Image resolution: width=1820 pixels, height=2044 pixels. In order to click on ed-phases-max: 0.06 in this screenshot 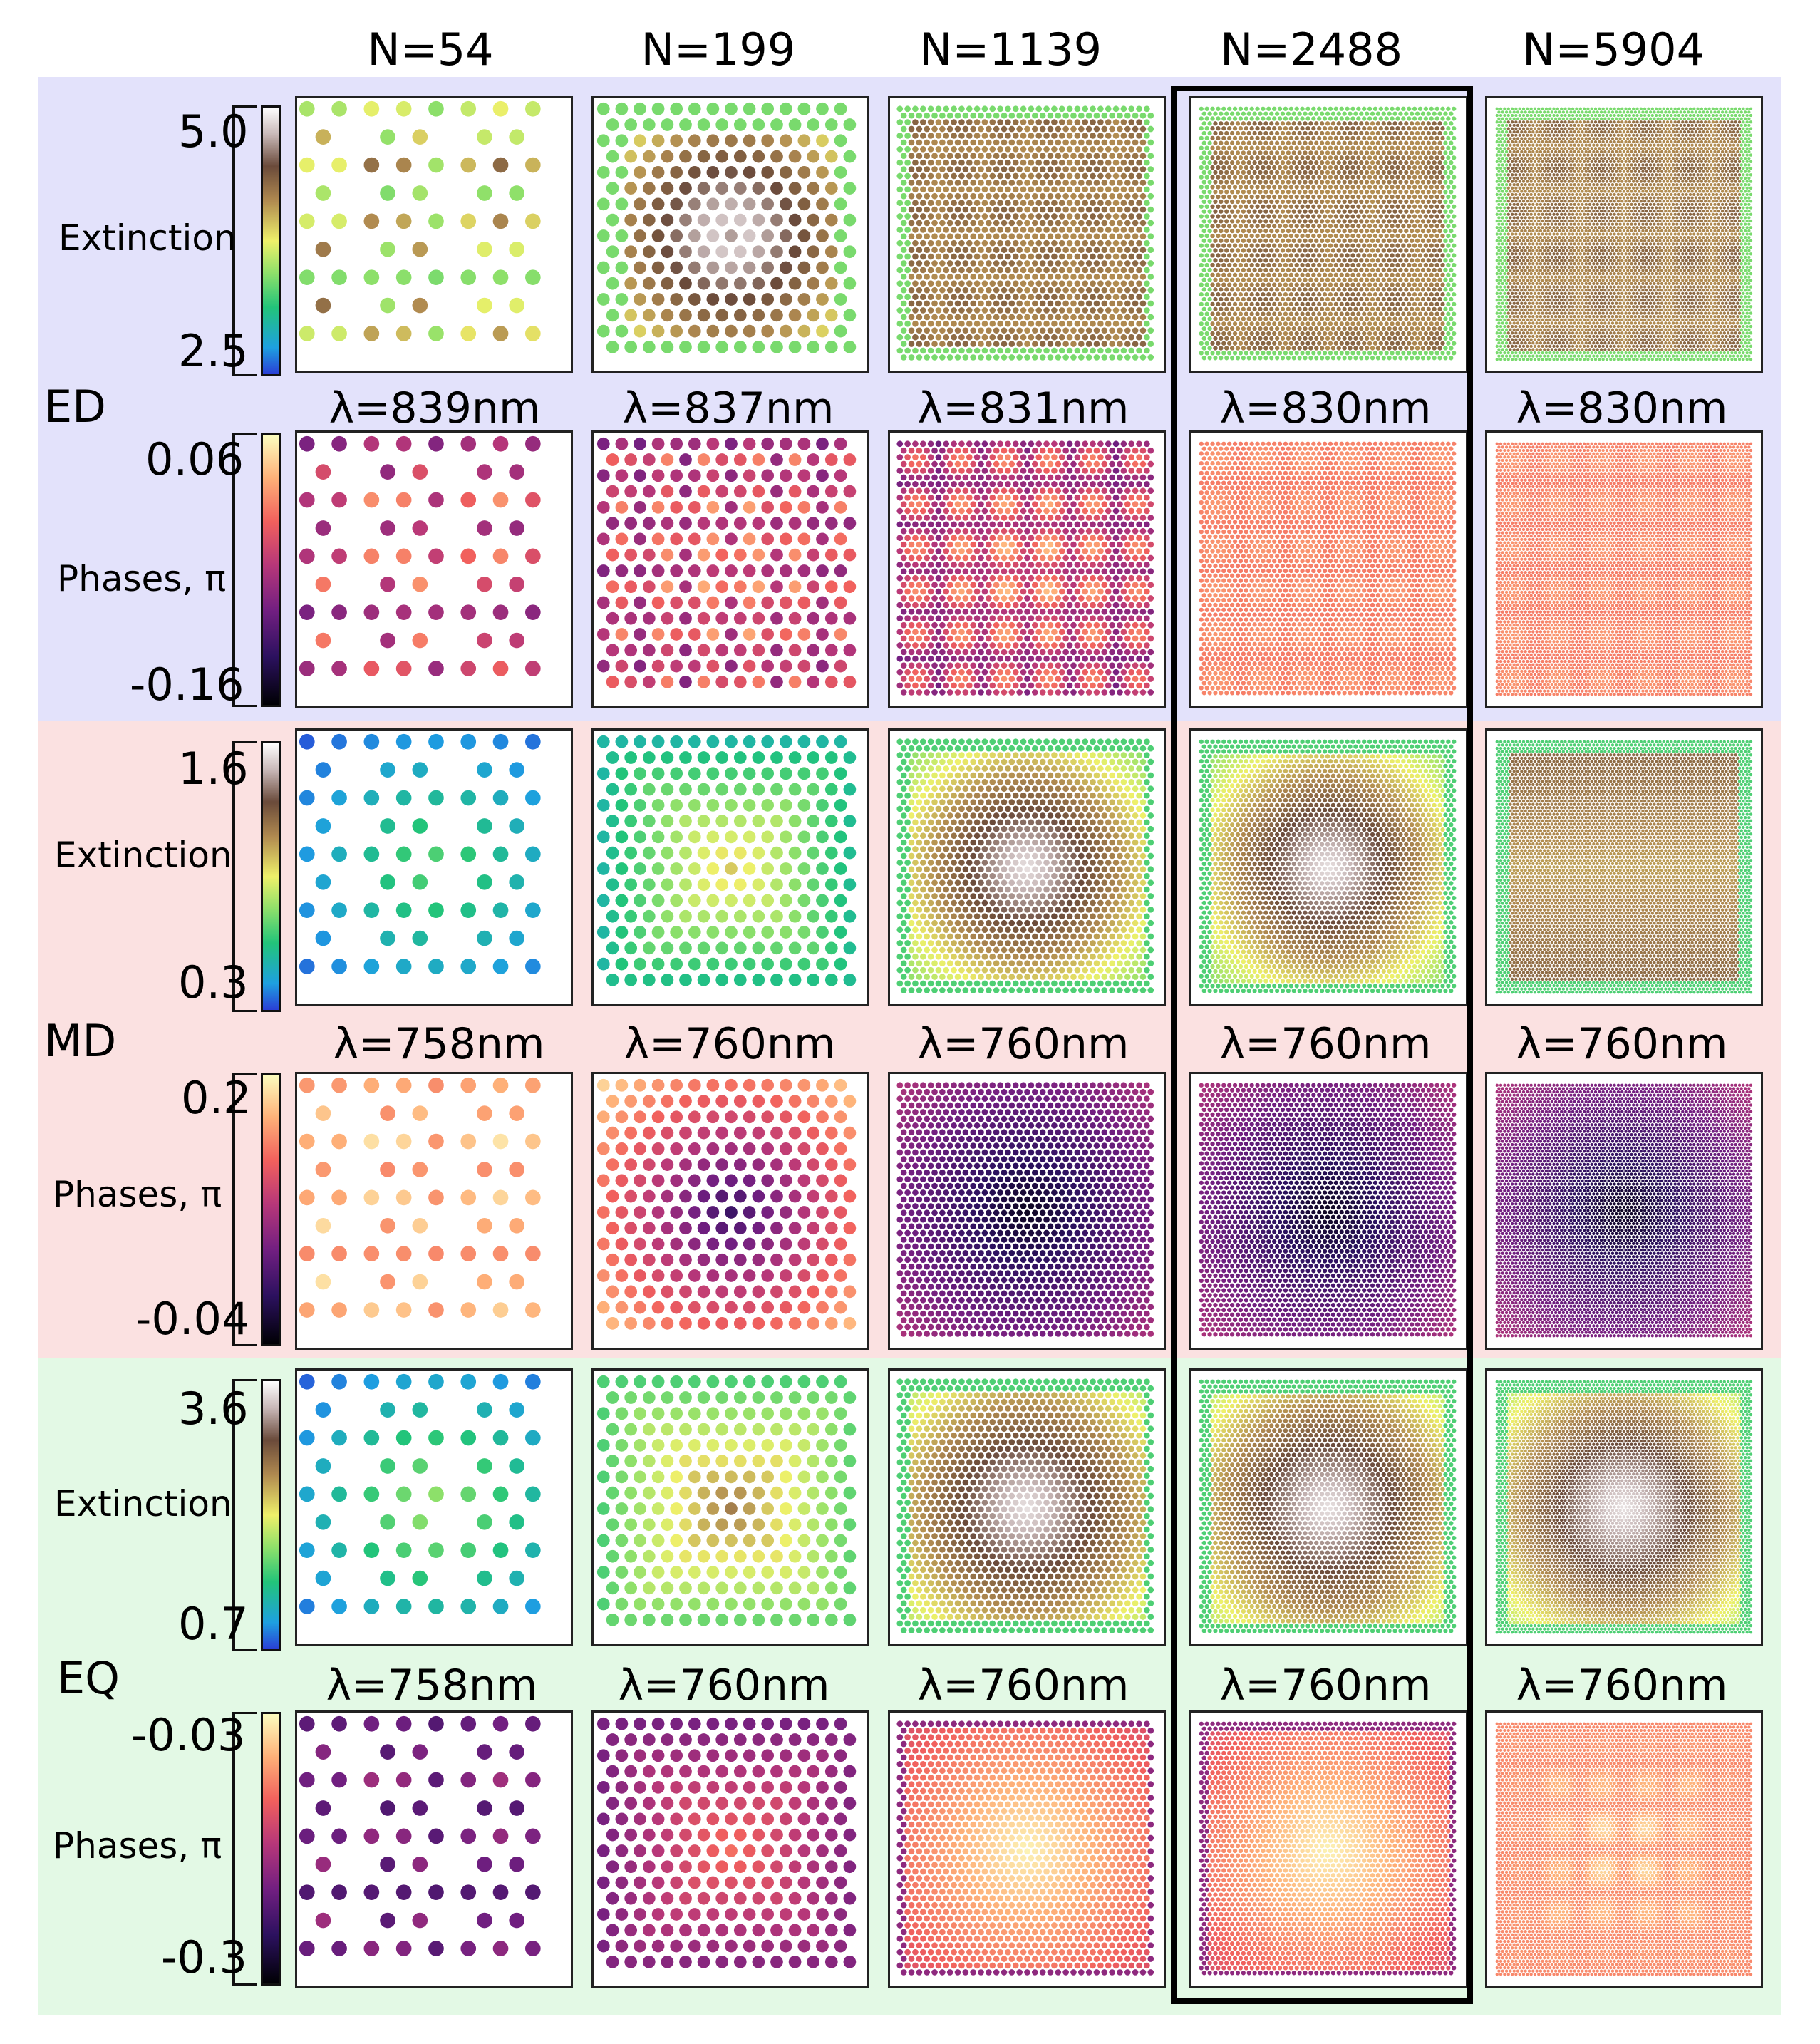, I will do `click(194, 460)`.